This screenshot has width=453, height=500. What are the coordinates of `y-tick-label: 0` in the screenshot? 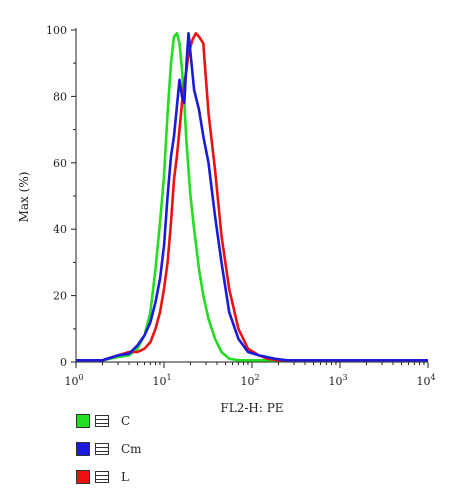 It's located at (63, 362).